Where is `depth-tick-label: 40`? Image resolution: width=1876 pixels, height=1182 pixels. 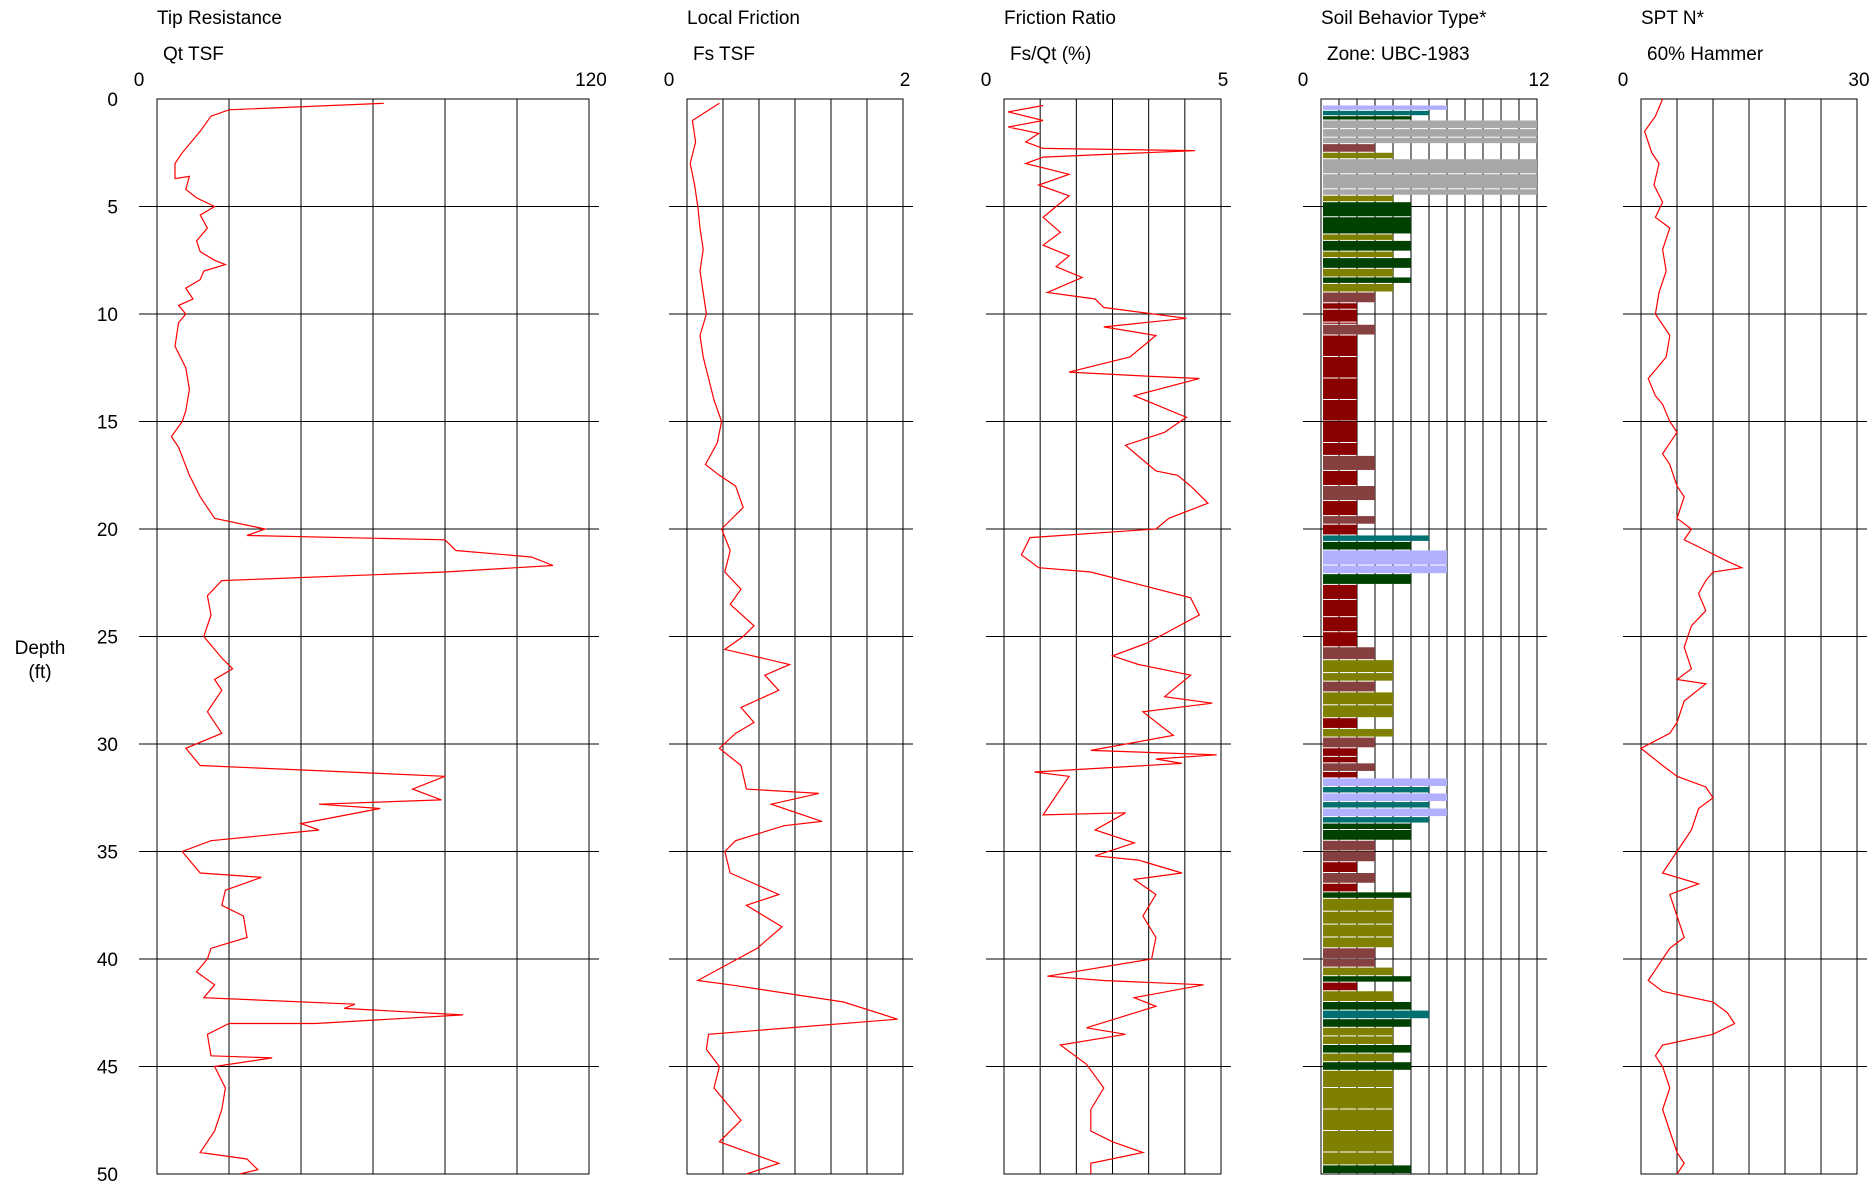 depth-tick-label: 40 is located at coordinates (107, 960).